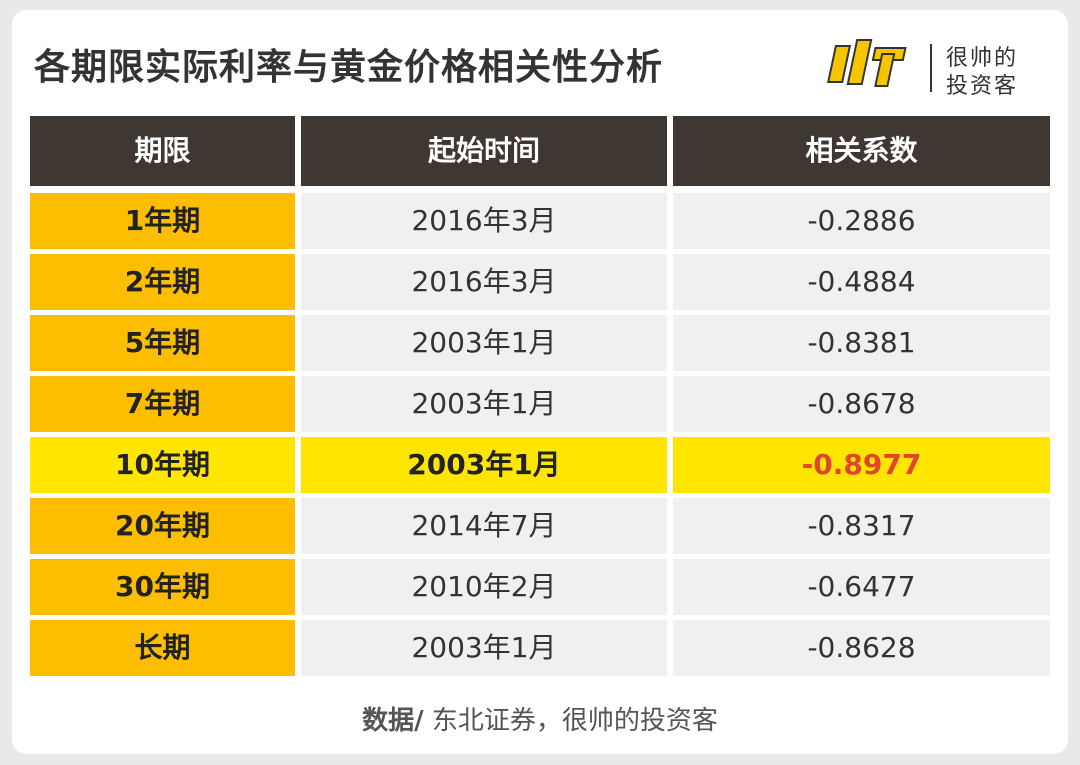 The width and height of the screenshot is (1080, 765). I want to click on table-row: 10年期 2003年1月 -0.8977, so click(540, 465).